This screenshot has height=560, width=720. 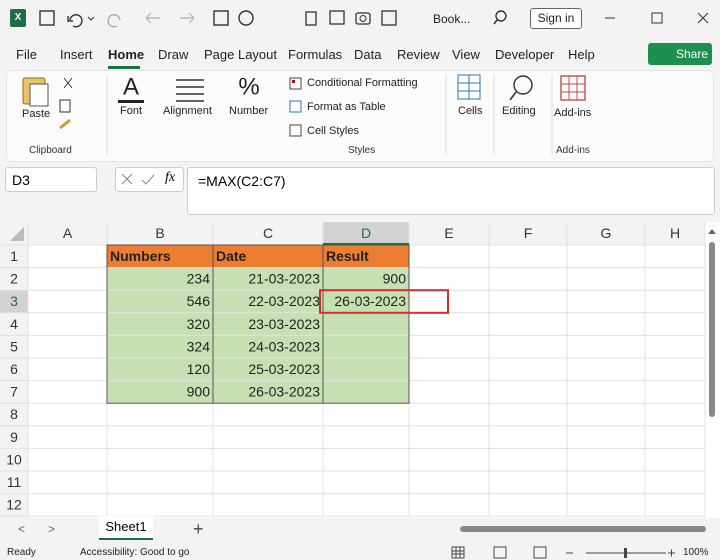 I want to click on status-ready: Ready, so click(x=21, y=552).